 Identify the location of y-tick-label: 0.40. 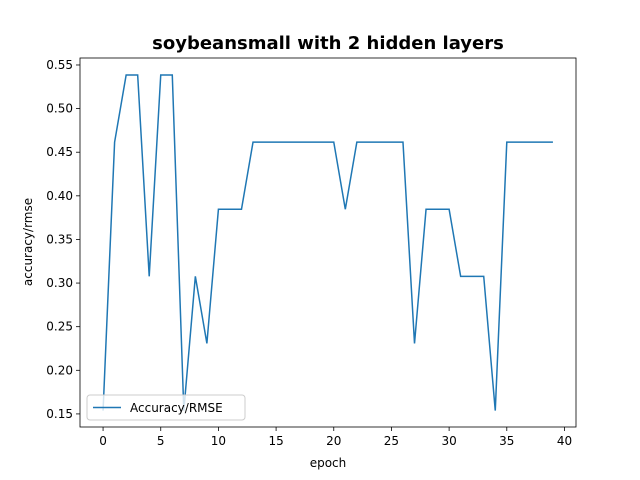
(59, 196).